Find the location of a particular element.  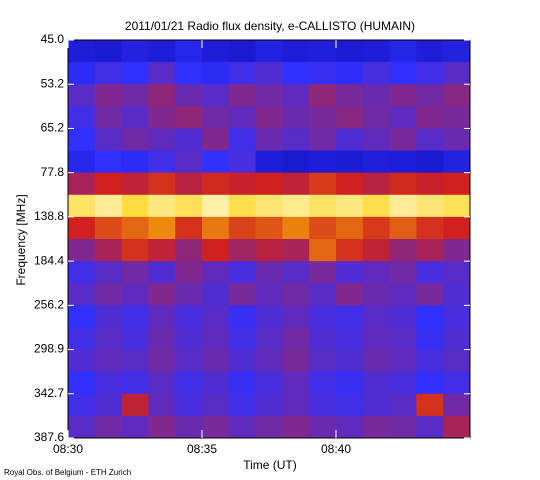

y-tick-label: 387.6 is located at coordinates (49, 437).